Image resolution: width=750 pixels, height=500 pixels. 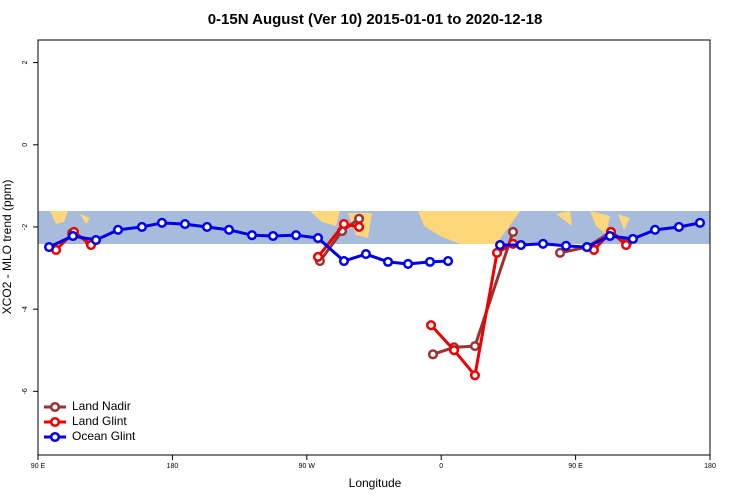 What do you see at coordinates (25, 63) in the screenshot?
I see `y-tick-label: 2` at bounding box center [25, 63].